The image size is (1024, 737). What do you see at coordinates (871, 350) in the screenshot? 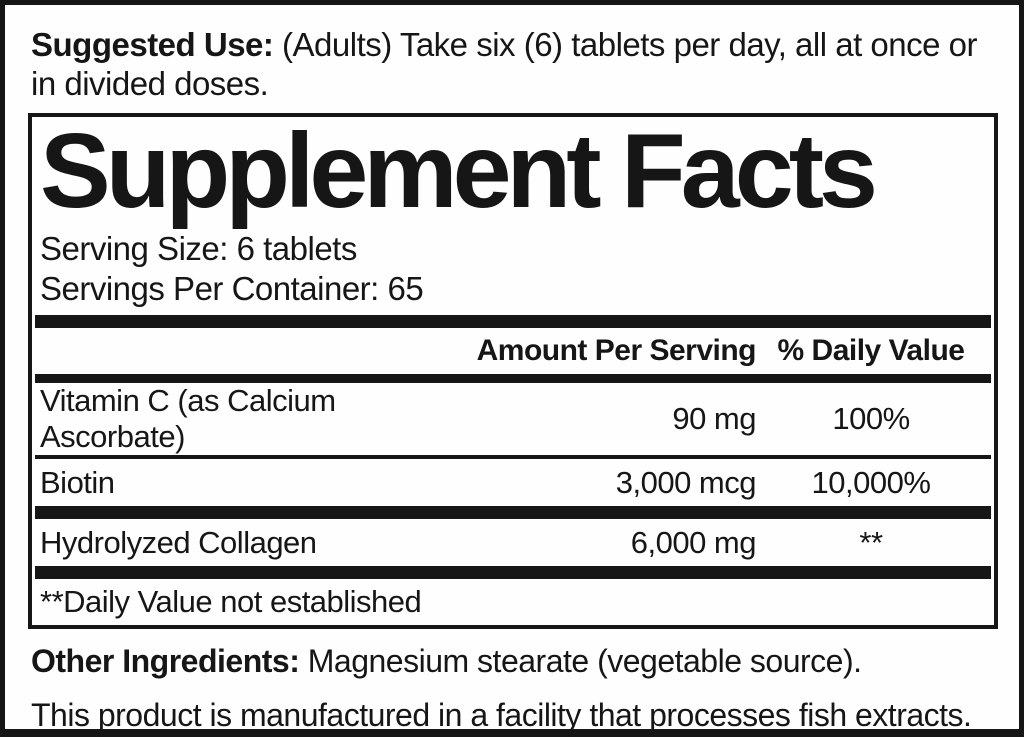
I see `header-percent-daily-value: % Daily Value` at bounding box center [871, 350].